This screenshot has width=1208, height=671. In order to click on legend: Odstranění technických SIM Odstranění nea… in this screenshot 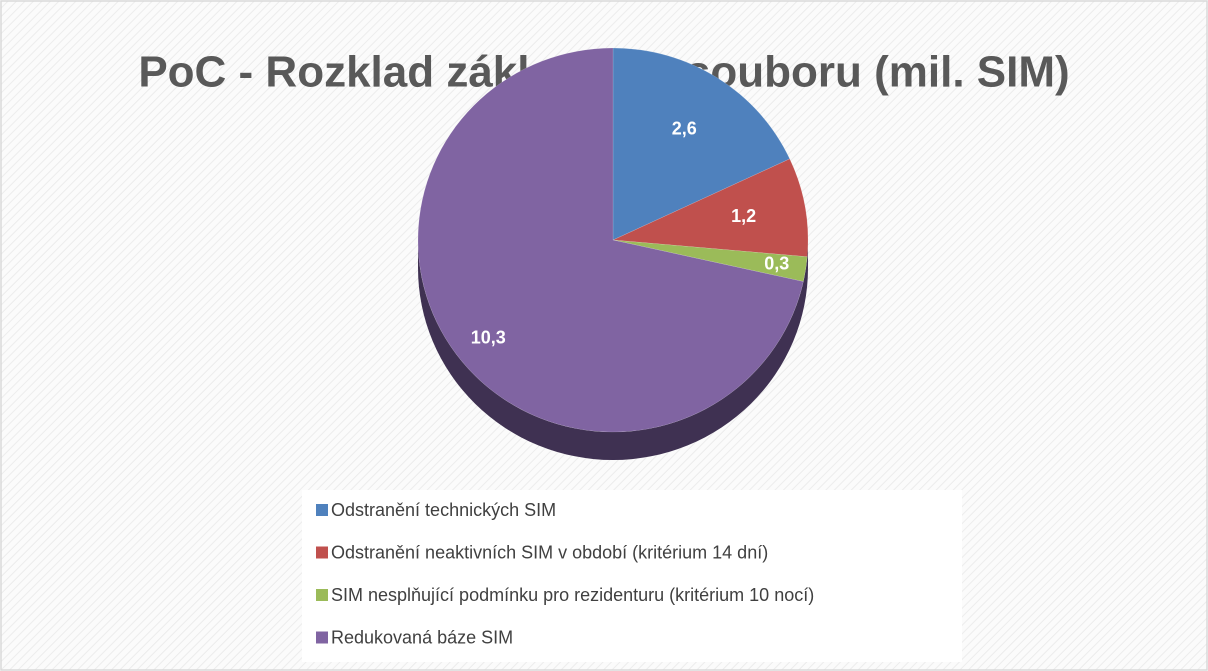, I will do `click(565, 573)`.